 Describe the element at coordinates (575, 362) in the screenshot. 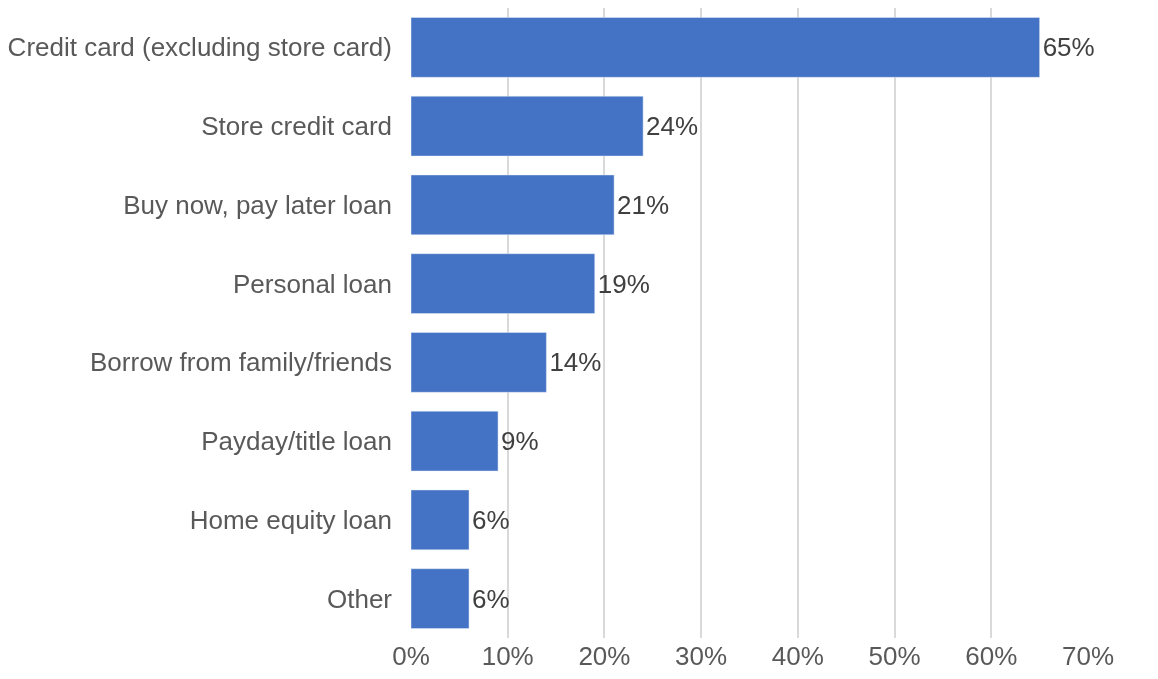

I see `data-label: 14%` at that location.